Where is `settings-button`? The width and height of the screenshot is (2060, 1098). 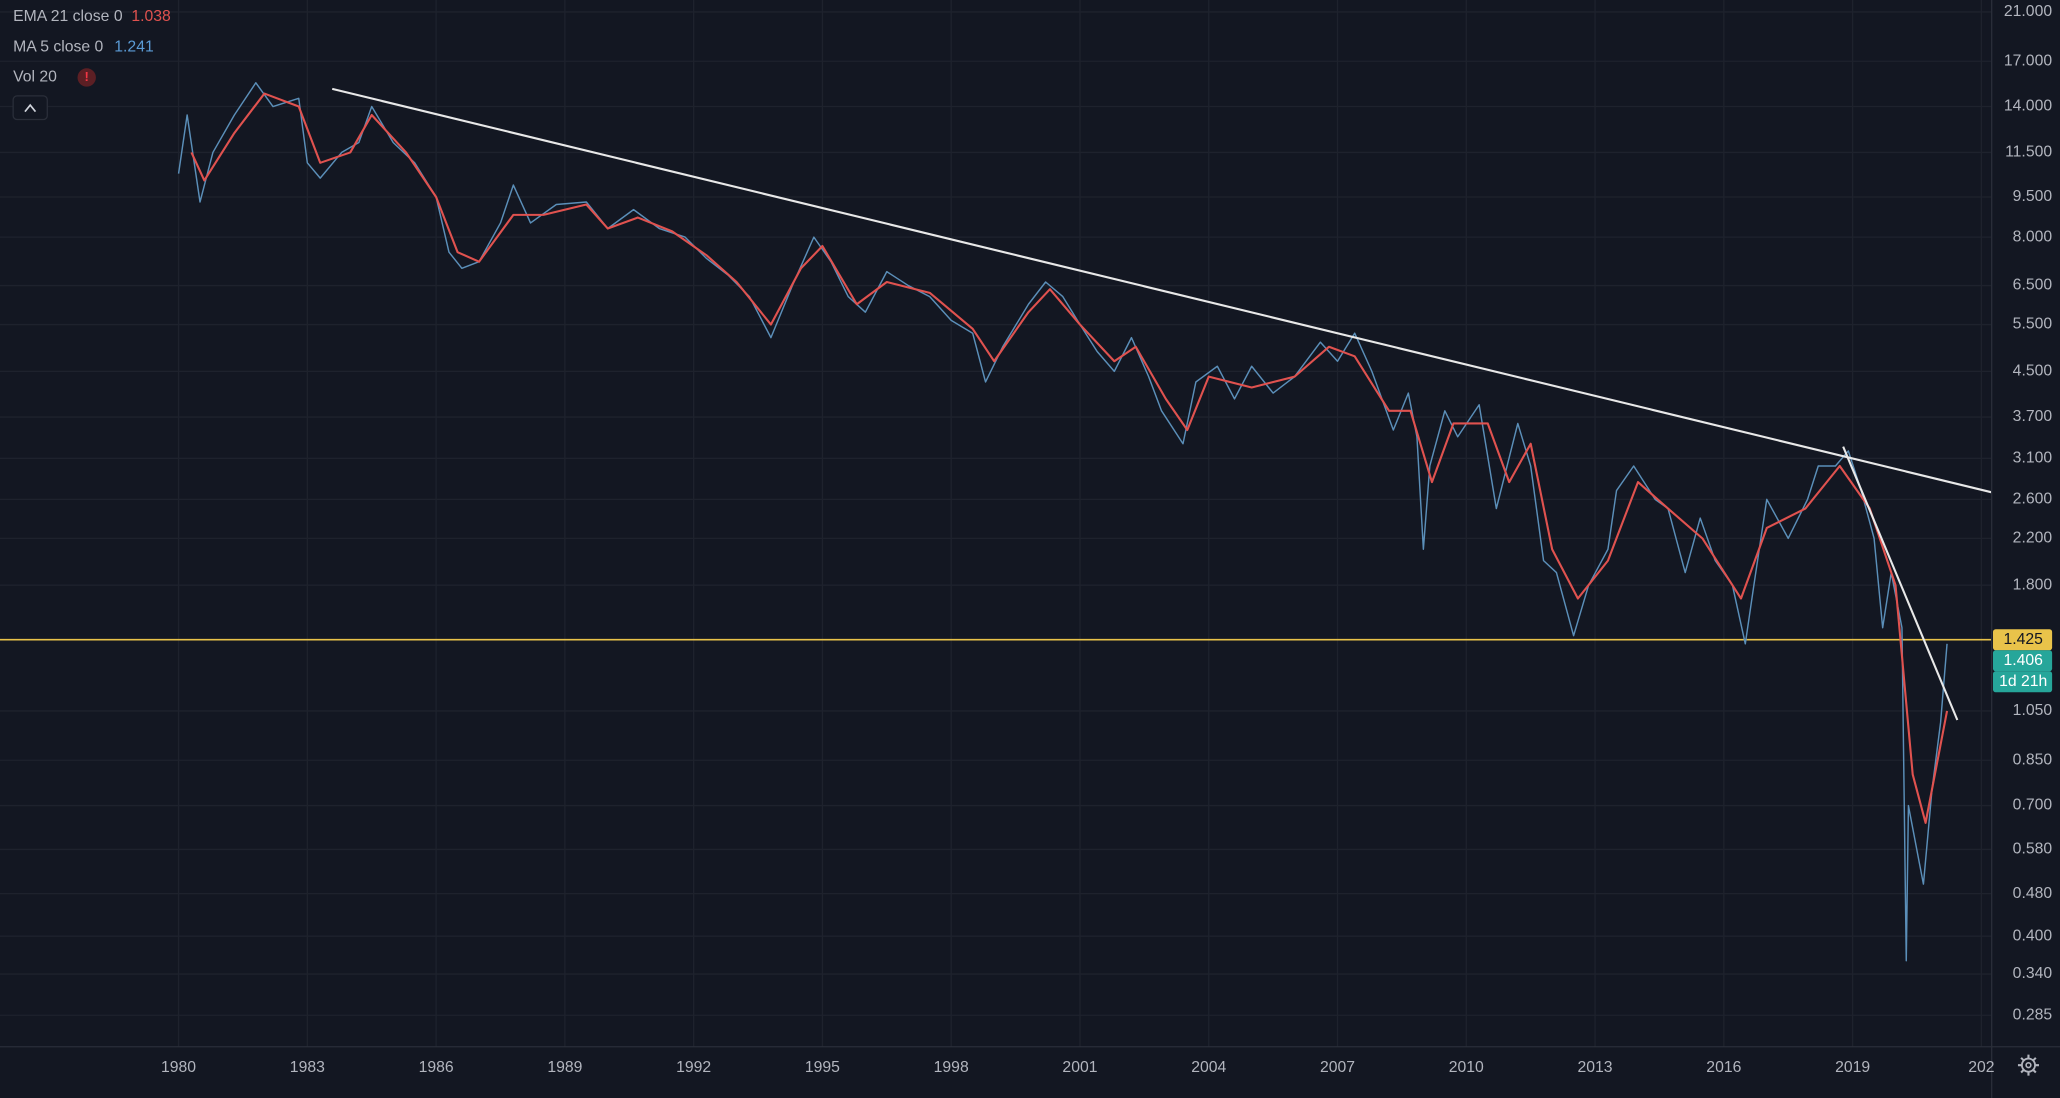 settings-button is located at coordinates (2028, 1065).